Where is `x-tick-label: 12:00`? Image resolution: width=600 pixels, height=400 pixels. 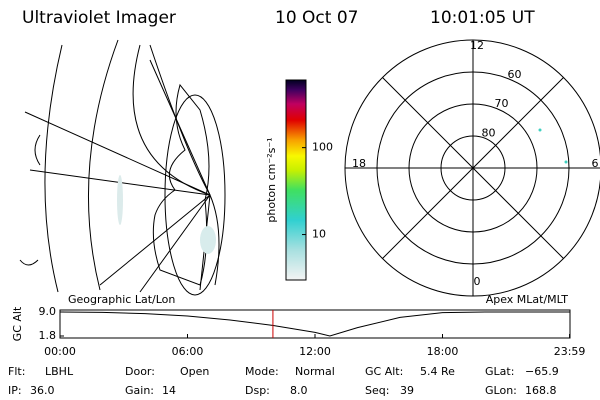 x-tick-label: 12:00 is located at coordinates (315, 351).